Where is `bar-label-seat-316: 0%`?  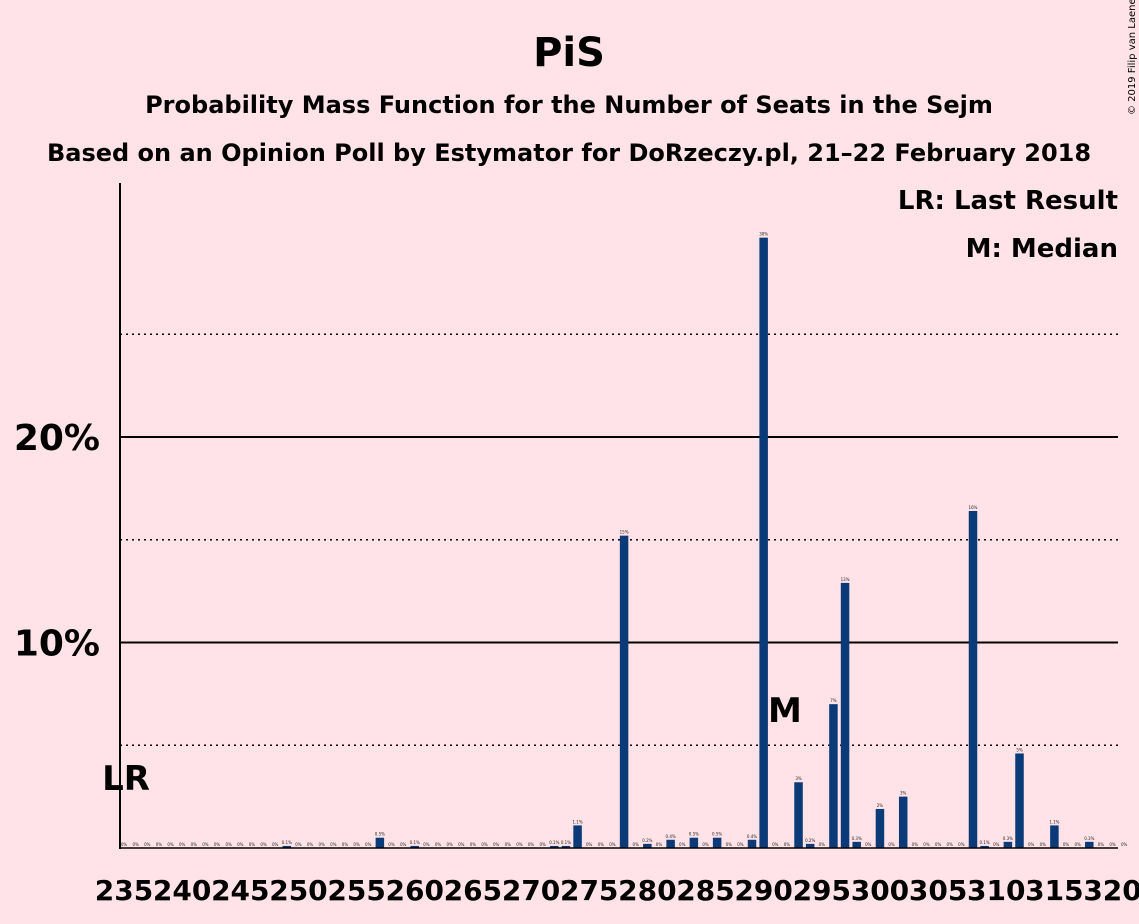 bar-label-seat-316: 0% is located at coordinates (1066, 844).